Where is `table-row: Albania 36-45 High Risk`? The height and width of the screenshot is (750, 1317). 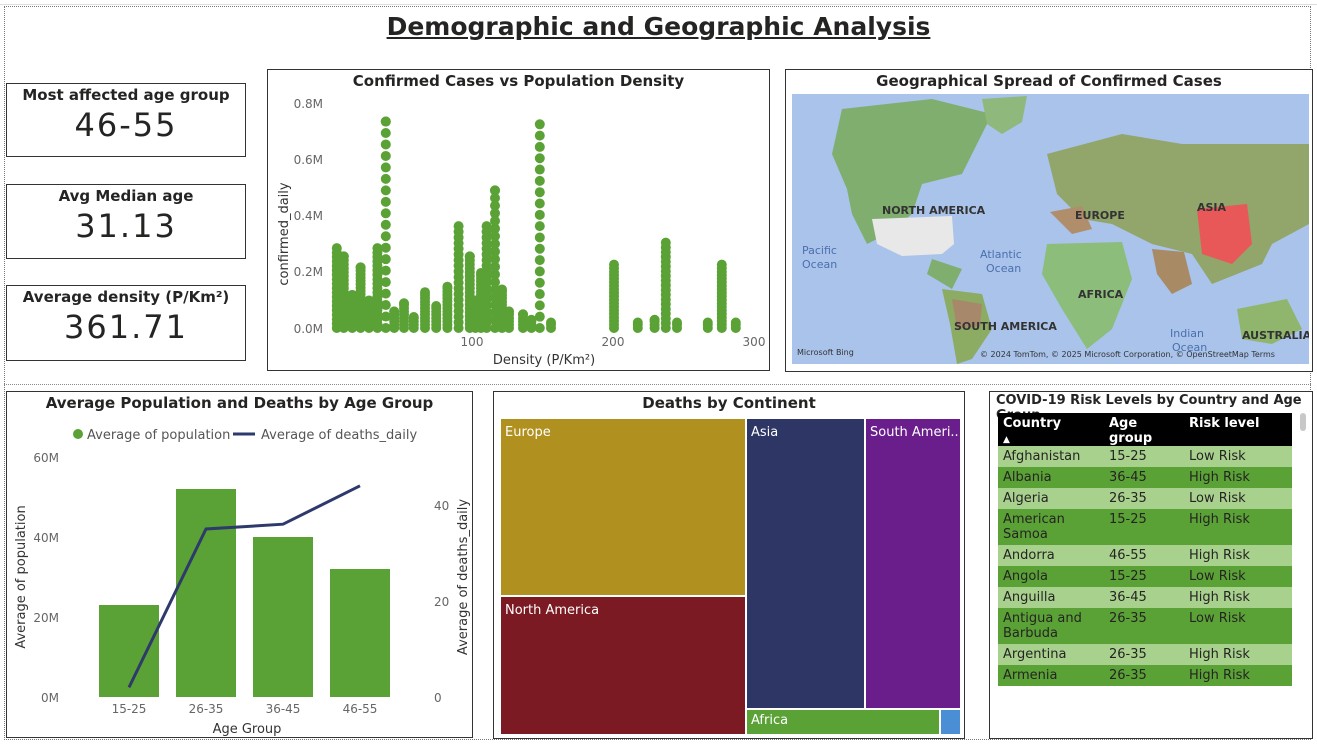
table-row: Albania 36-45 High Risk is located at coordinates (1145, 477).